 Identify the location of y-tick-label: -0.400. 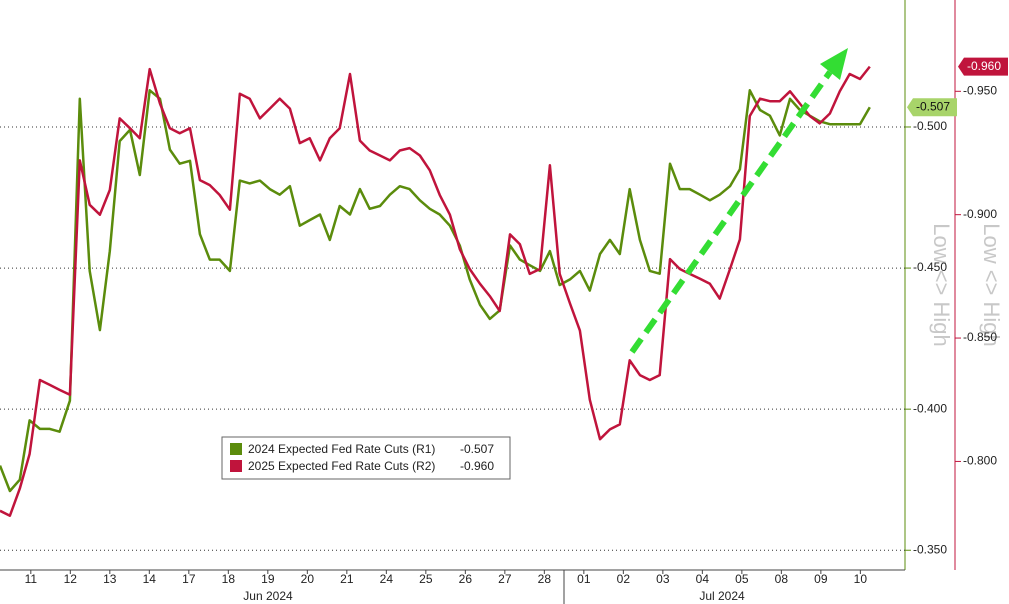
(930, 408).